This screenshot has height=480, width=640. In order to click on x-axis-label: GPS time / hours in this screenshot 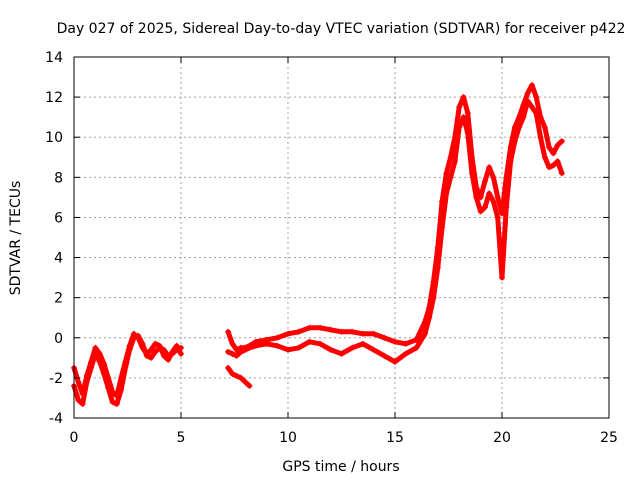, I will do `click(340, 467)`.